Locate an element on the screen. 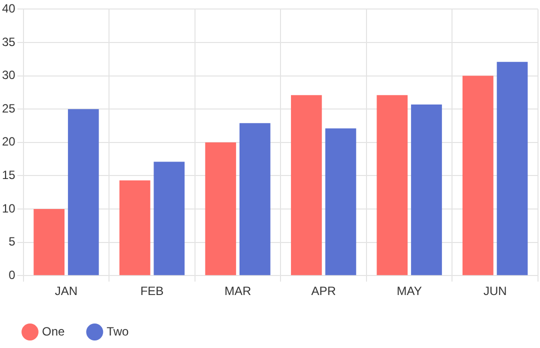  y-tick-label: 15 is located at coordinates (9, 175).